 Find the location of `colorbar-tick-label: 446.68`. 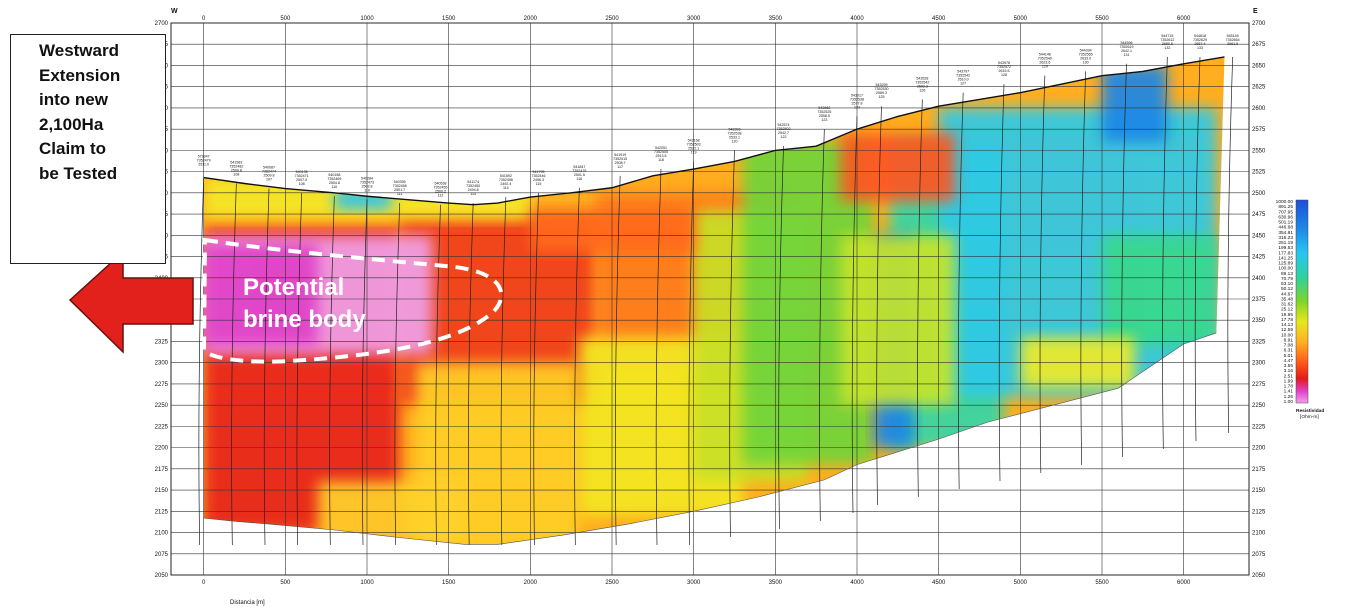

colorbar-tick-label: 446.68 is located at coordinates (1285, 228).